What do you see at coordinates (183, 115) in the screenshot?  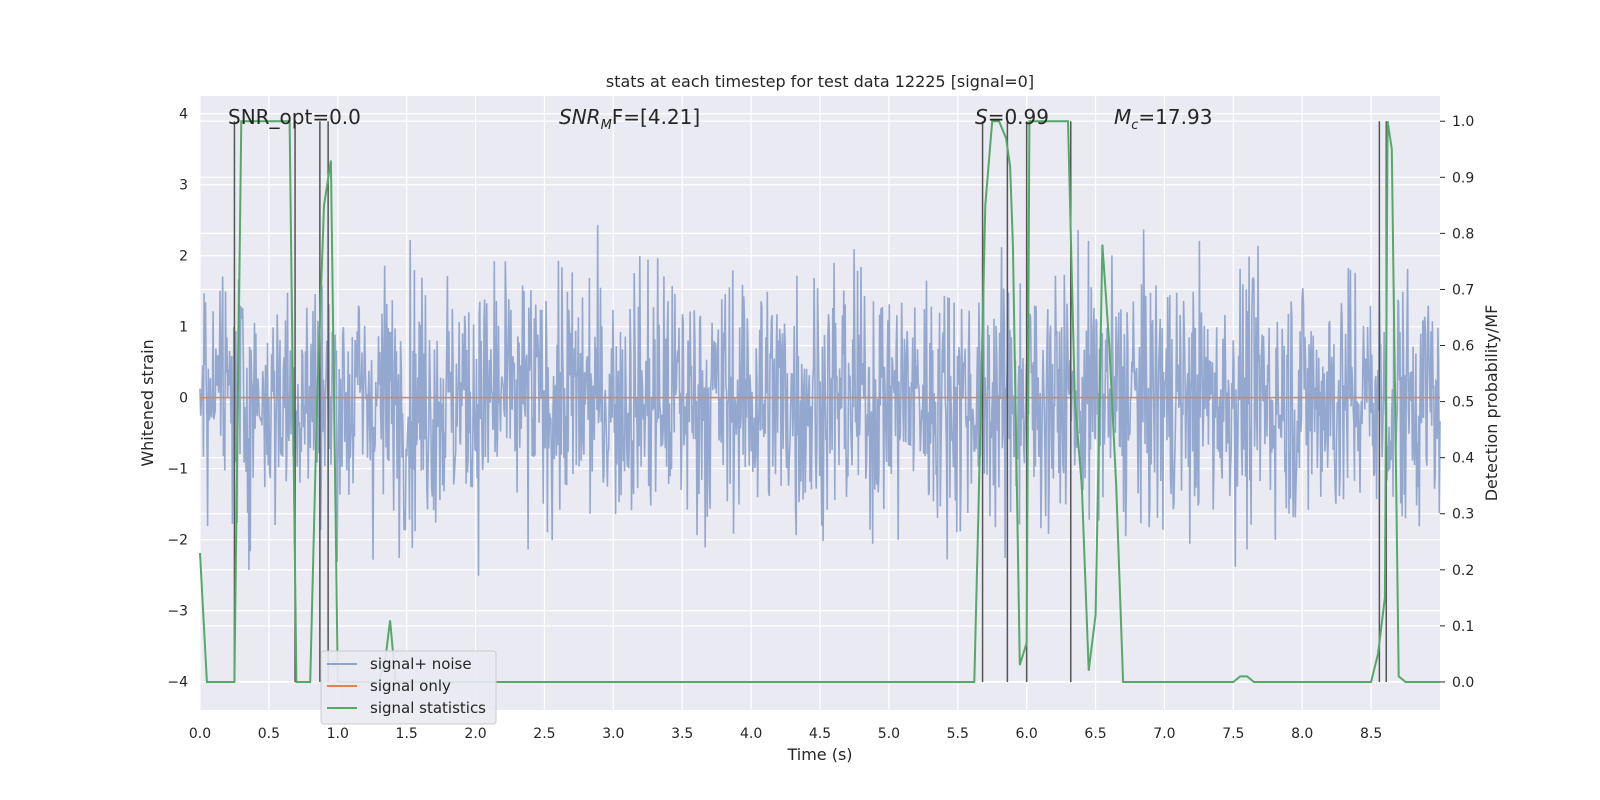 I see `y-tick-label: 4` at bounding box center [183, 115].